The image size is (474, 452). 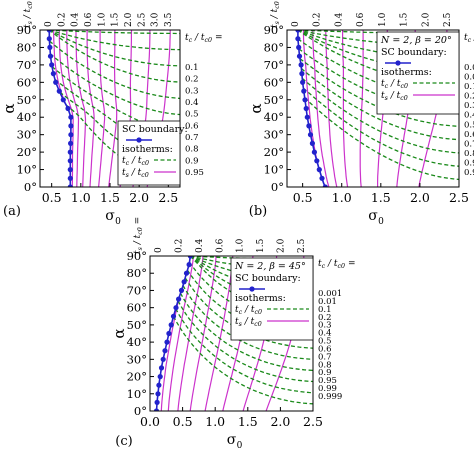 I want to click on legend-entry-tc-text: tc / tc0, so click(x=248, y=310).